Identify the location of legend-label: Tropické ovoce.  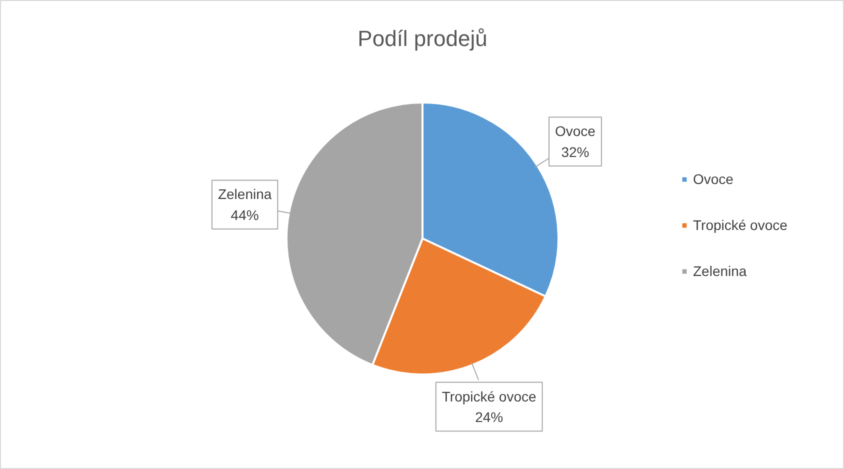
(740, 225).